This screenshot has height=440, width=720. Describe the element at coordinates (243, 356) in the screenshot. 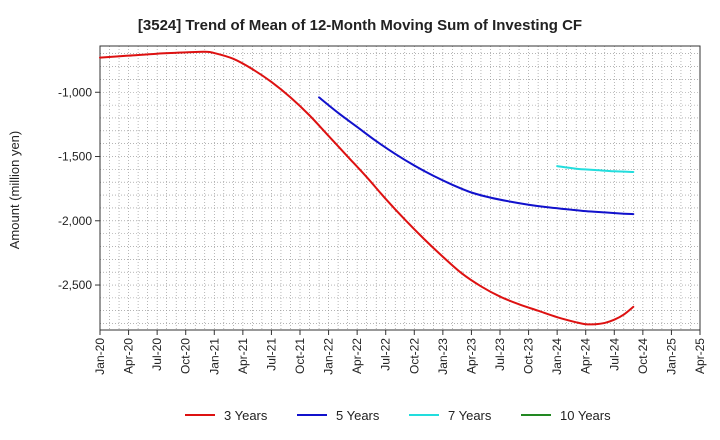

I see `x-tick-label: Apr-21` at that location.